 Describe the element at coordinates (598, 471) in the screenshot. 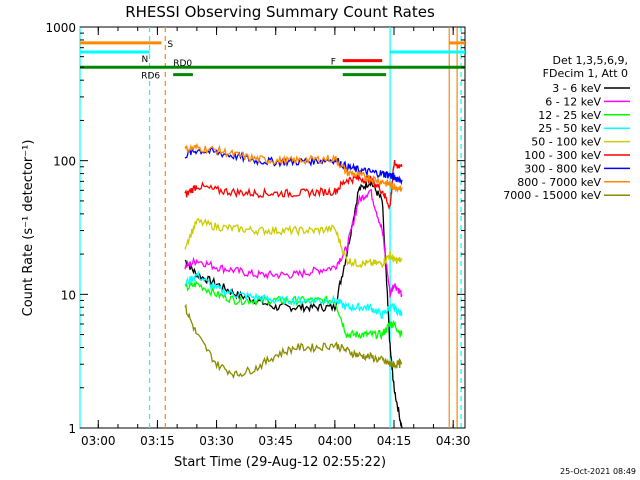

I see `footer-date: 25-Oct-2021 08:49` at that location.